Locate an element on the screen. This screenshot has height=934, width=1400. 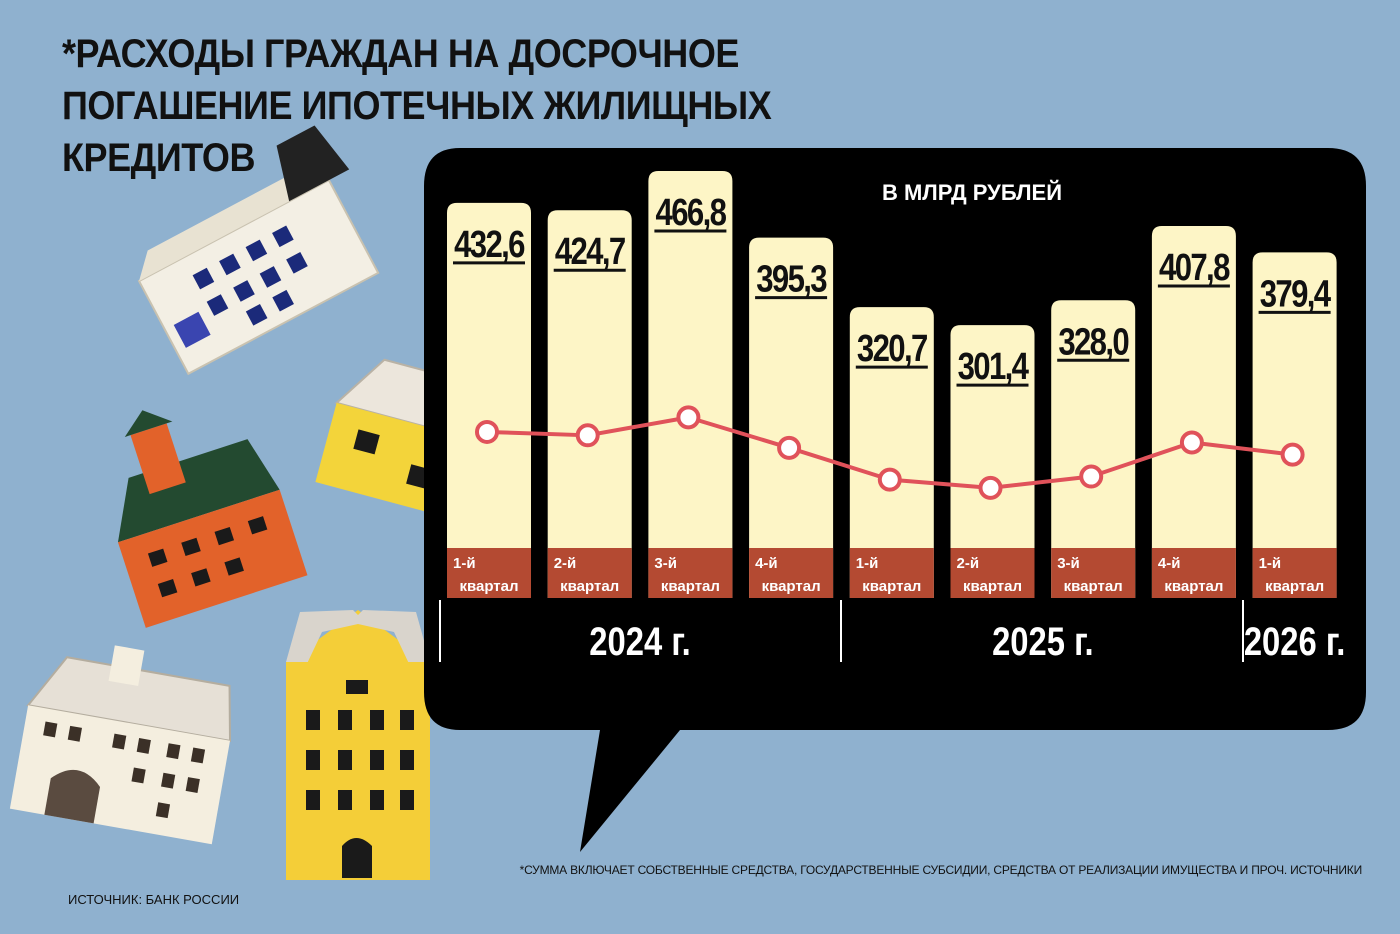
year-label: 2026 г. is located at coordinates (1295, 641).